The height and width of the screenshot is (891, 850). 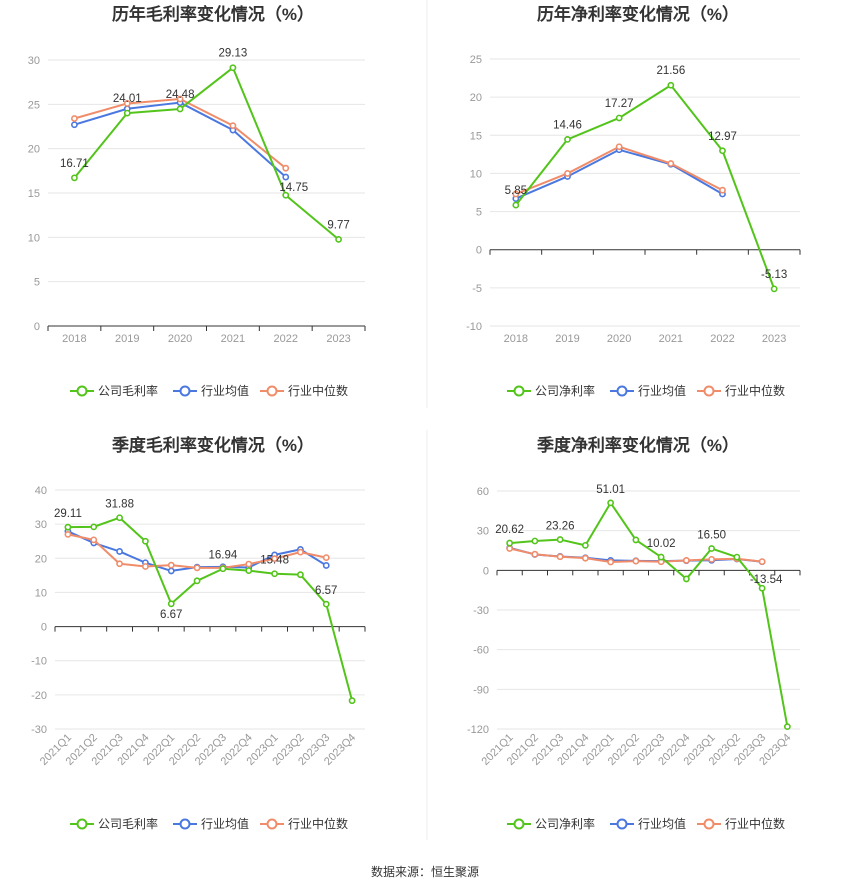 I want to click on data-label: 6.57, so click(x=326, y=591).